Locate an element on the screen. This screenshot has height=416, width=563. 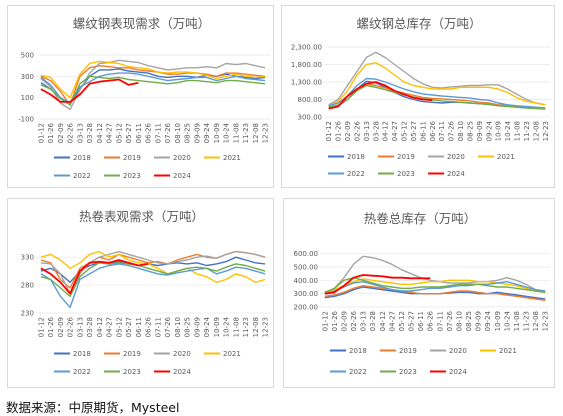
series-line-2020 is located at coordinates (437, 78).